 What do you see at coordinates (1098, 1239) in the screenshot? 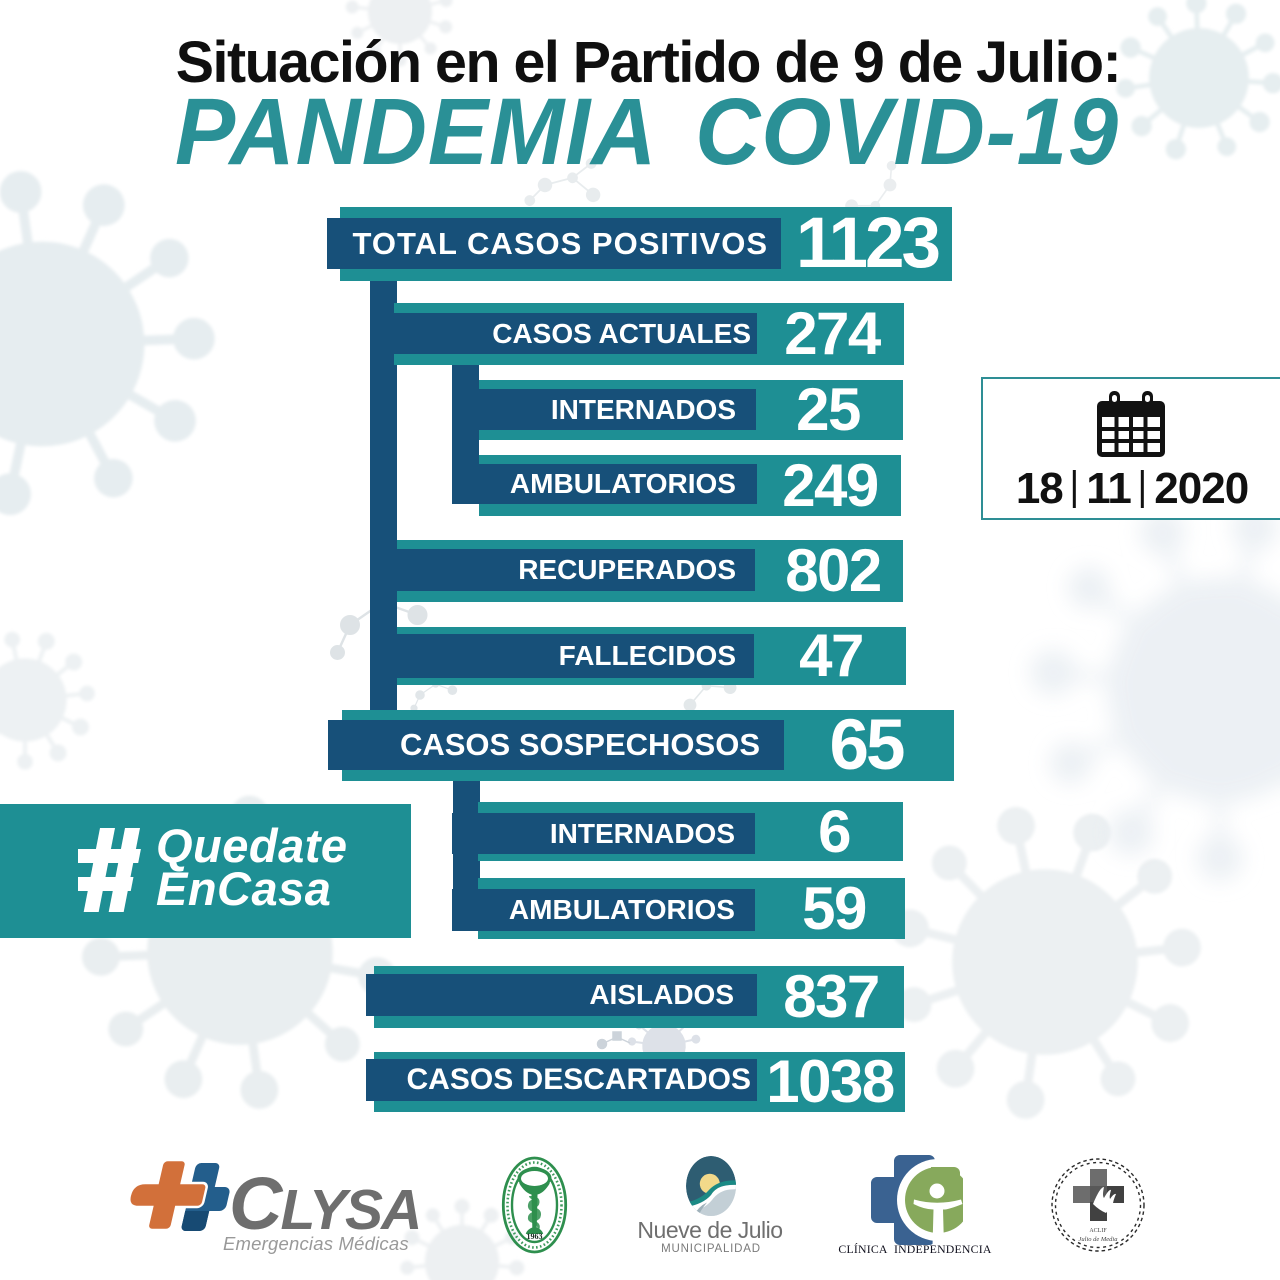
I see `svg-text: Julio de Media` at bounding box center [1098, 1239].